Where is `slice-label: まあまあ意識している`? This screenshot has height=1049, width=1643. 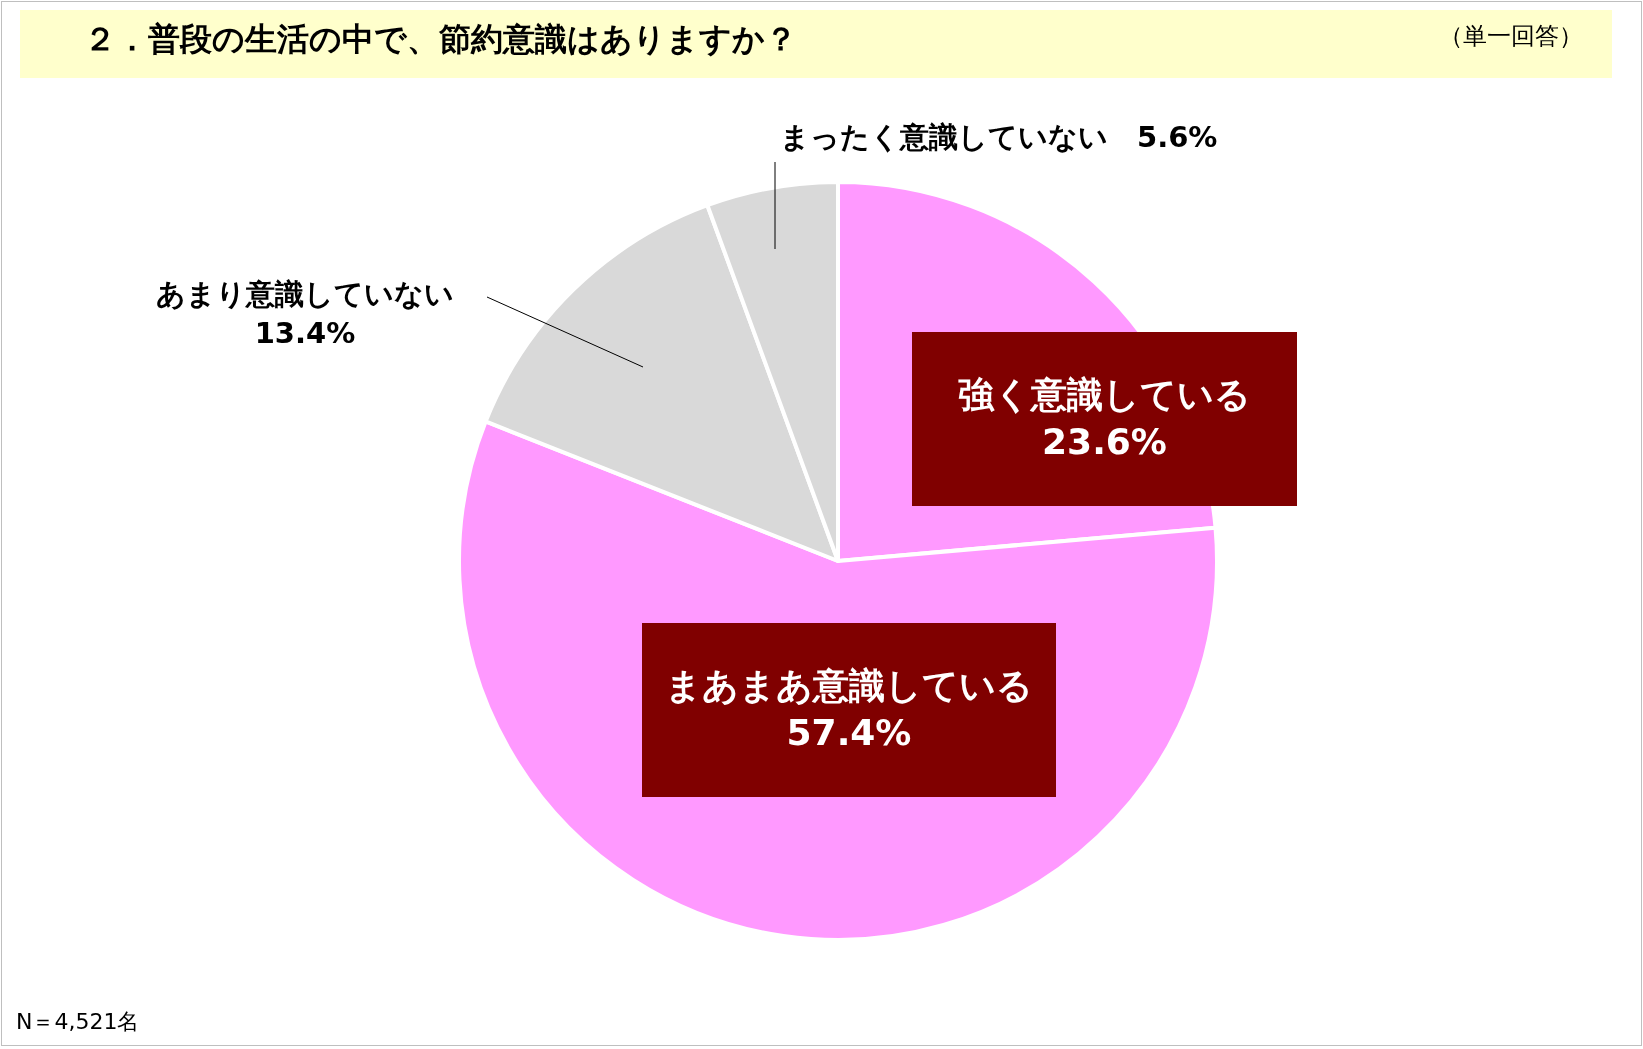 slice-label: まあまあ意識している is located at coordinates (849, 686).